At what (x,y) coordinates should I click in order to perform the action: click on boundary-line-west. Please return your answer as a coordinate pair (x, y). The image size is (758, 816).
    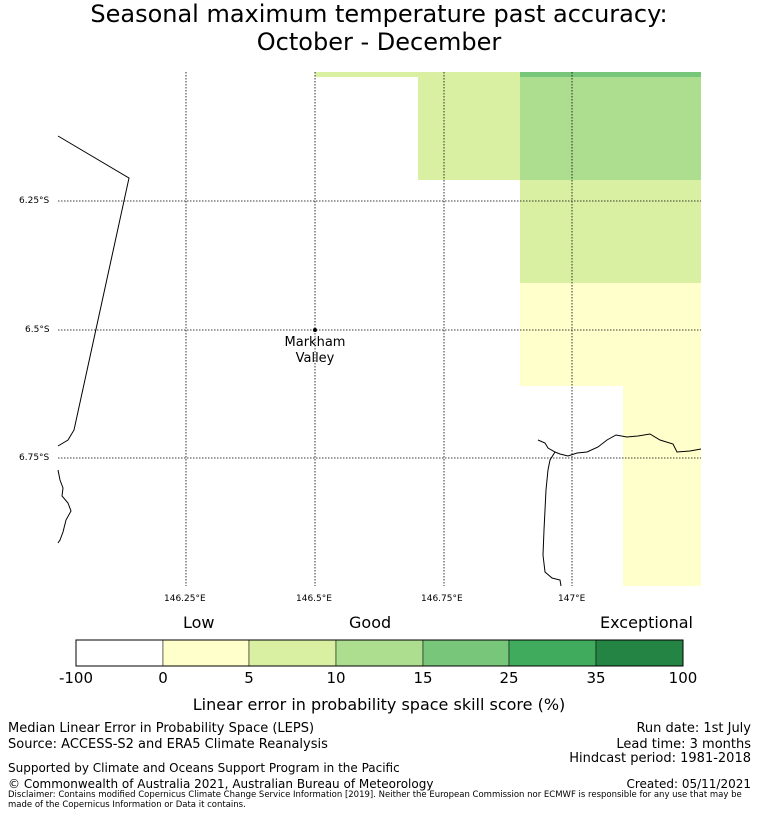
    Looking at the image, I should click on (93, 291).